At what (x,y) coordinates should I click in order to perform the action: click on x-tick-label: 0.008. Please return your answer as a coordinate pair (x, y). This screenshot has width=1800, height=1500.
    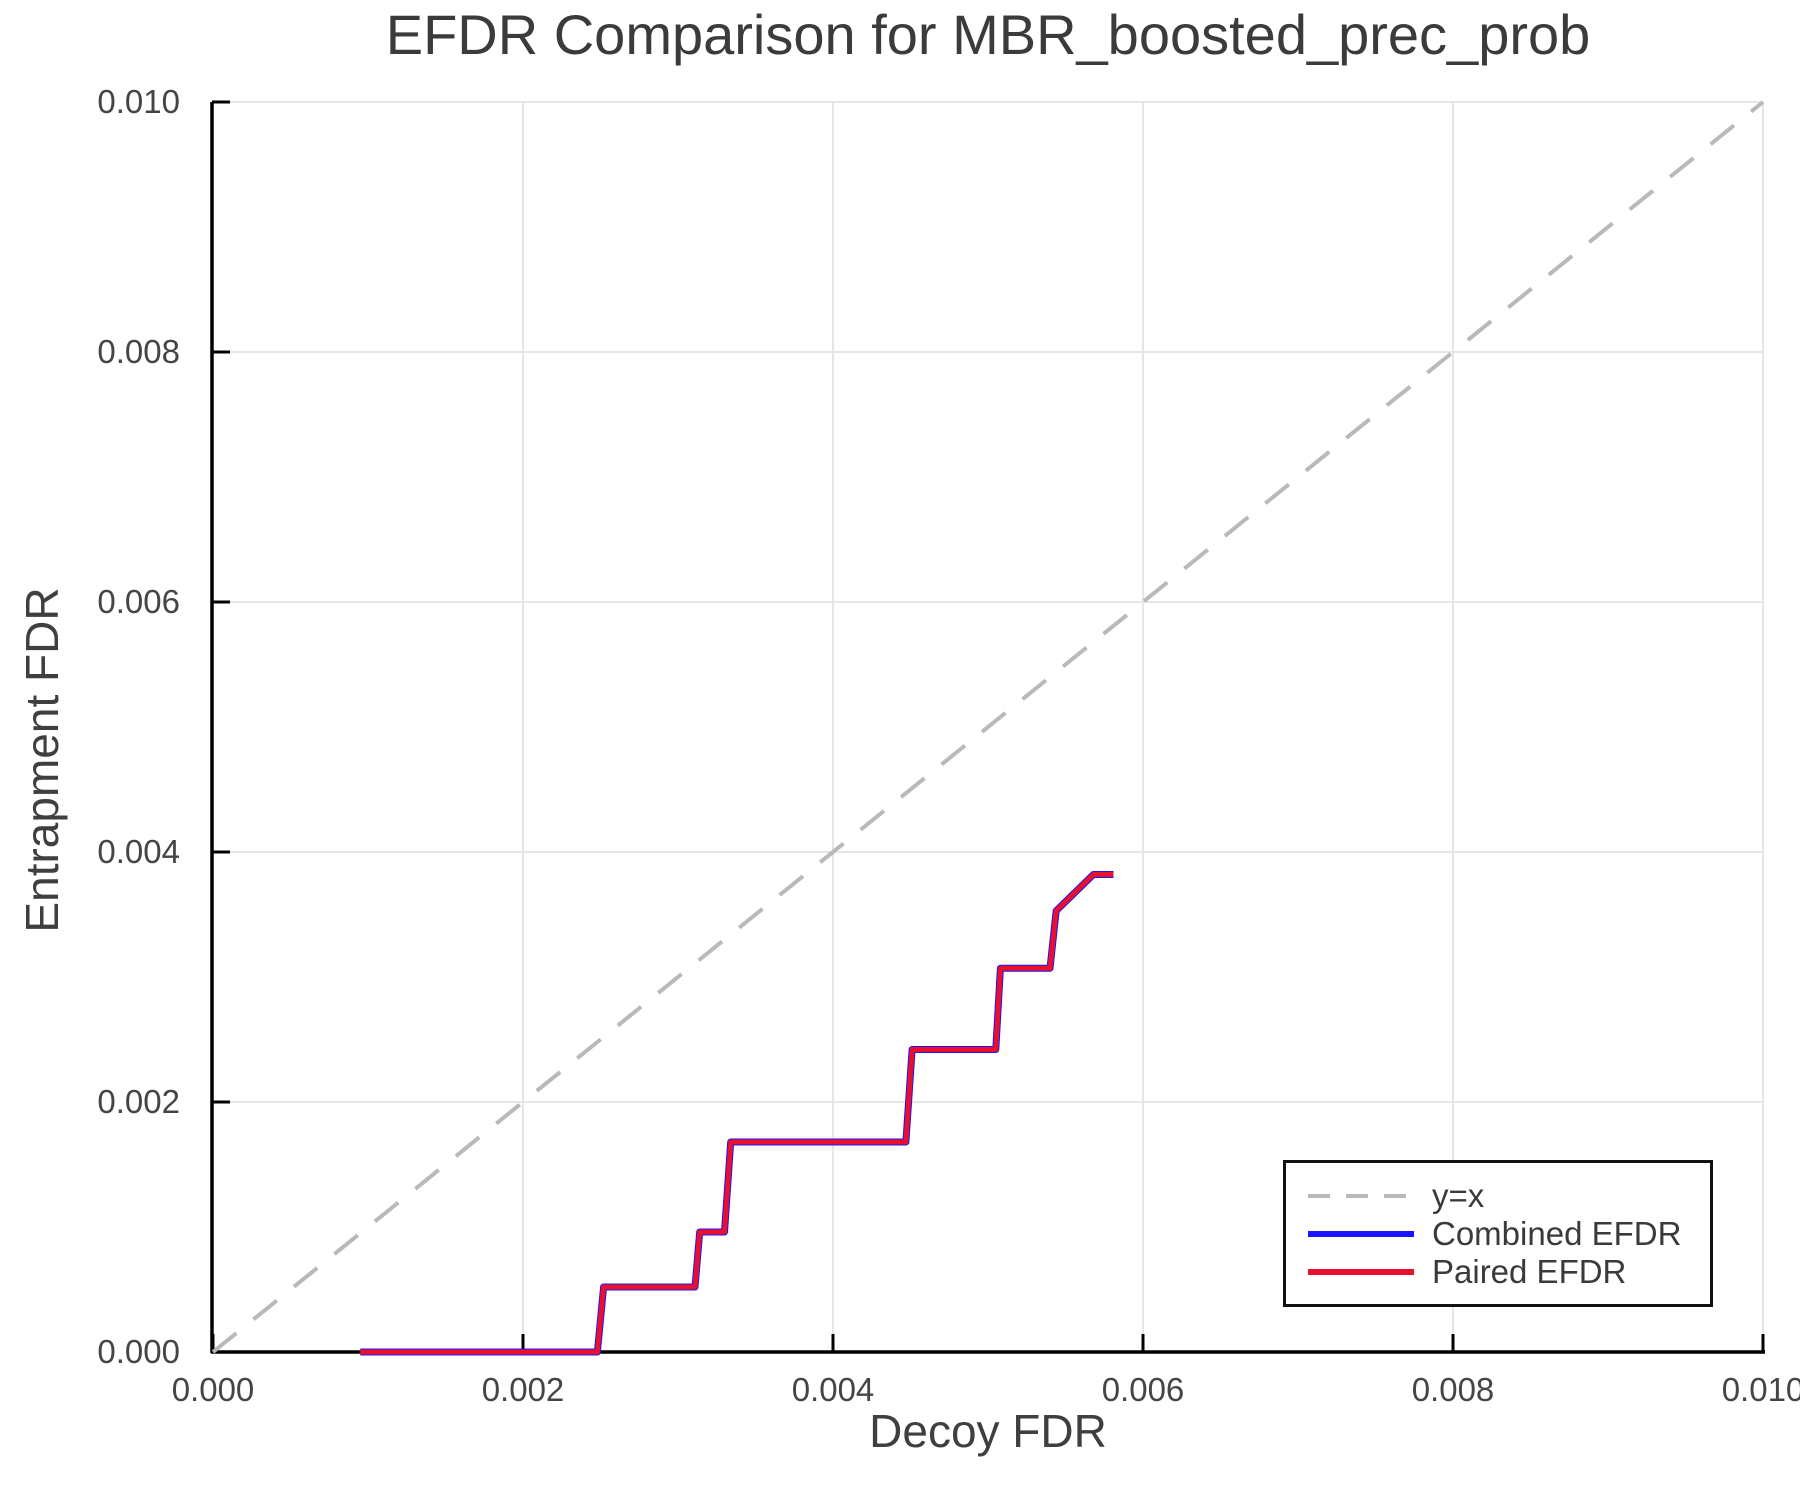
    Looking at the image, I should click on (1453, 1389).